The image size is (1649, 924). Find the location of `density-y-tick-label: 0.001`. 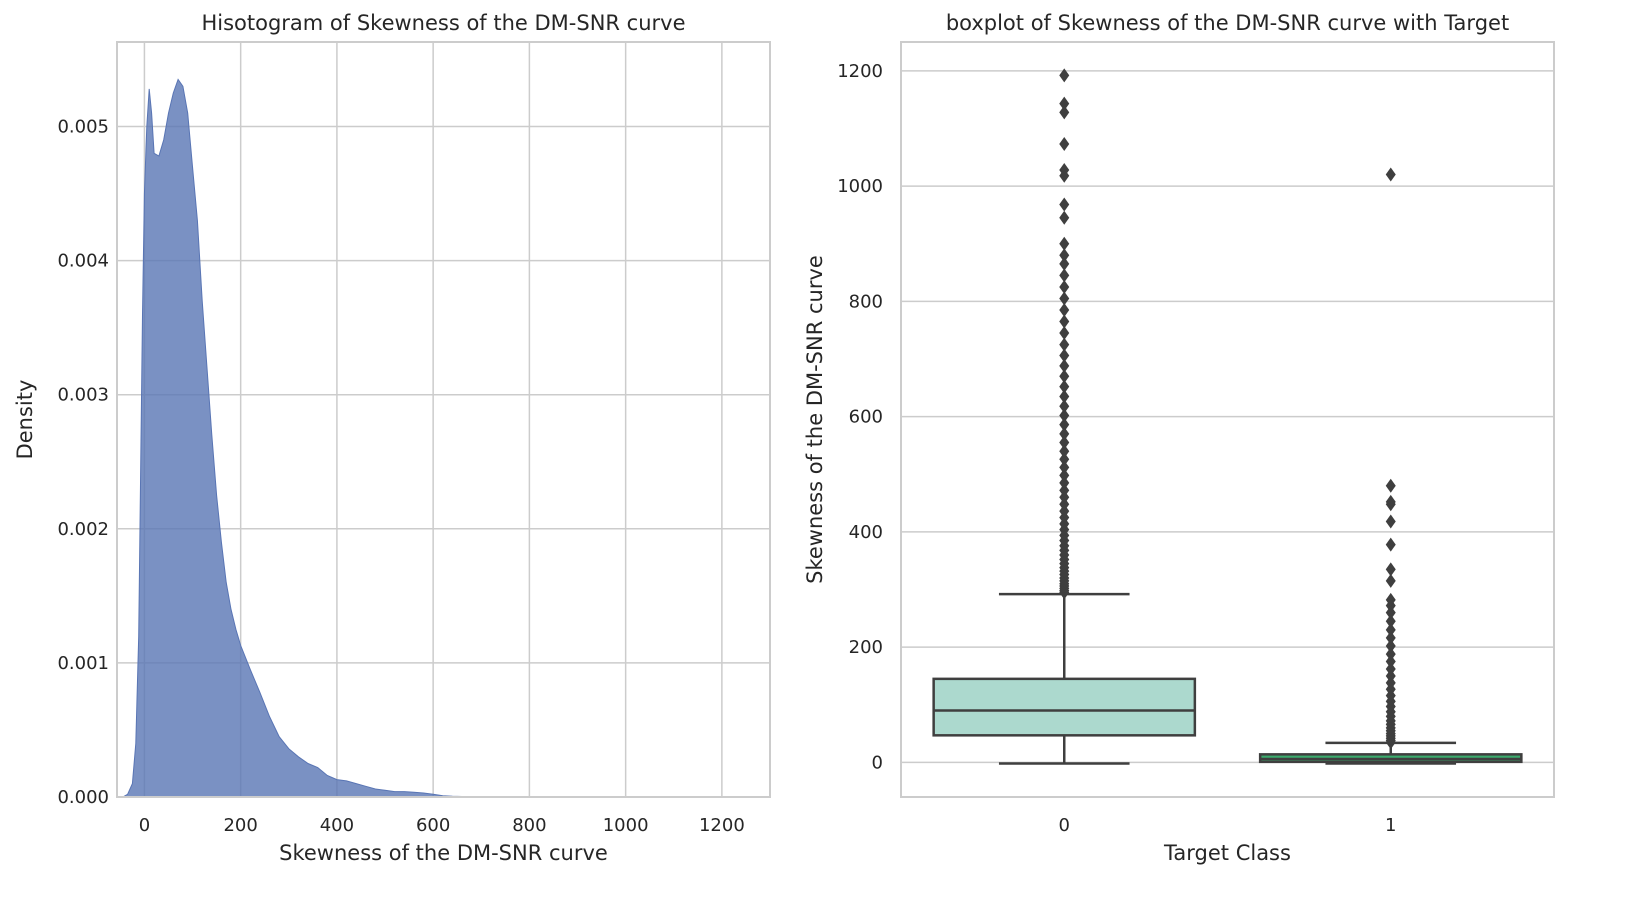

density-y-tick-label: 0.001 is located at coordinates (83, 663).